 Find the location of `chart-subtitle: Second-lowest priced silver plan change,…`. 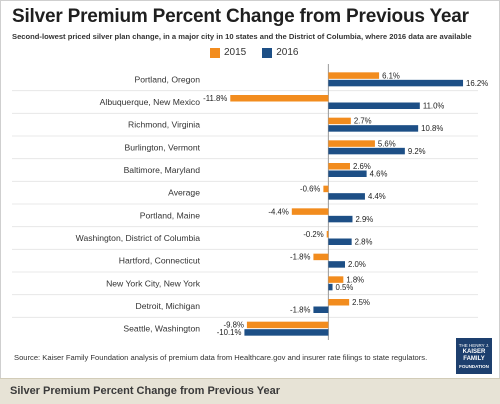

chart-subtitle: Second-lowest priced silver plan change,… is located at coordinates (242, 36).